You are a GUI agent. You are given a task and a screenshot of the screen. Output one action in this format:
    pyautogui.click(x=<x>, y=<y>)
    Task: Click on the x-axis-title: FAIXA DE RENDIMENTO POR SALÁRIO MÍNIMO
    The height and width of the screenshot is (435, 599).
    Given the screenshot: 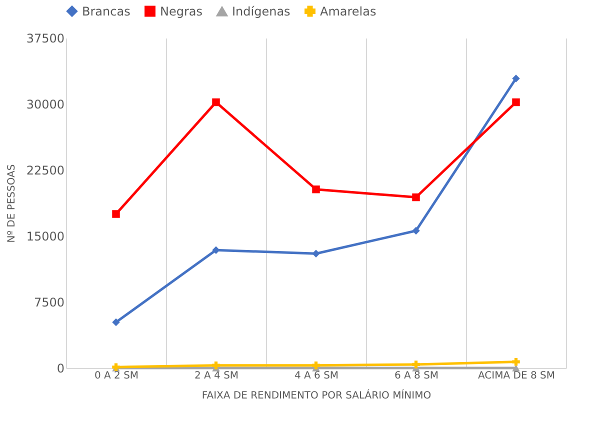 What is the action you would take?
    pyautogui.click(x=317, y=395)
    